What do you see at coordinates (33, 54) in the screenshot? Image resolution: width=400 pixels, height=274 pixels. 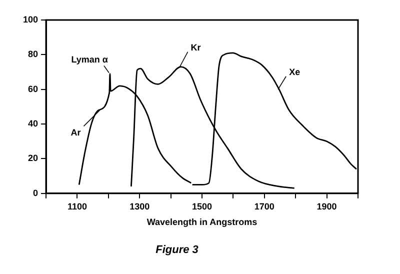 I see `y-tick-label: 80` at bounding box center [33, 54].